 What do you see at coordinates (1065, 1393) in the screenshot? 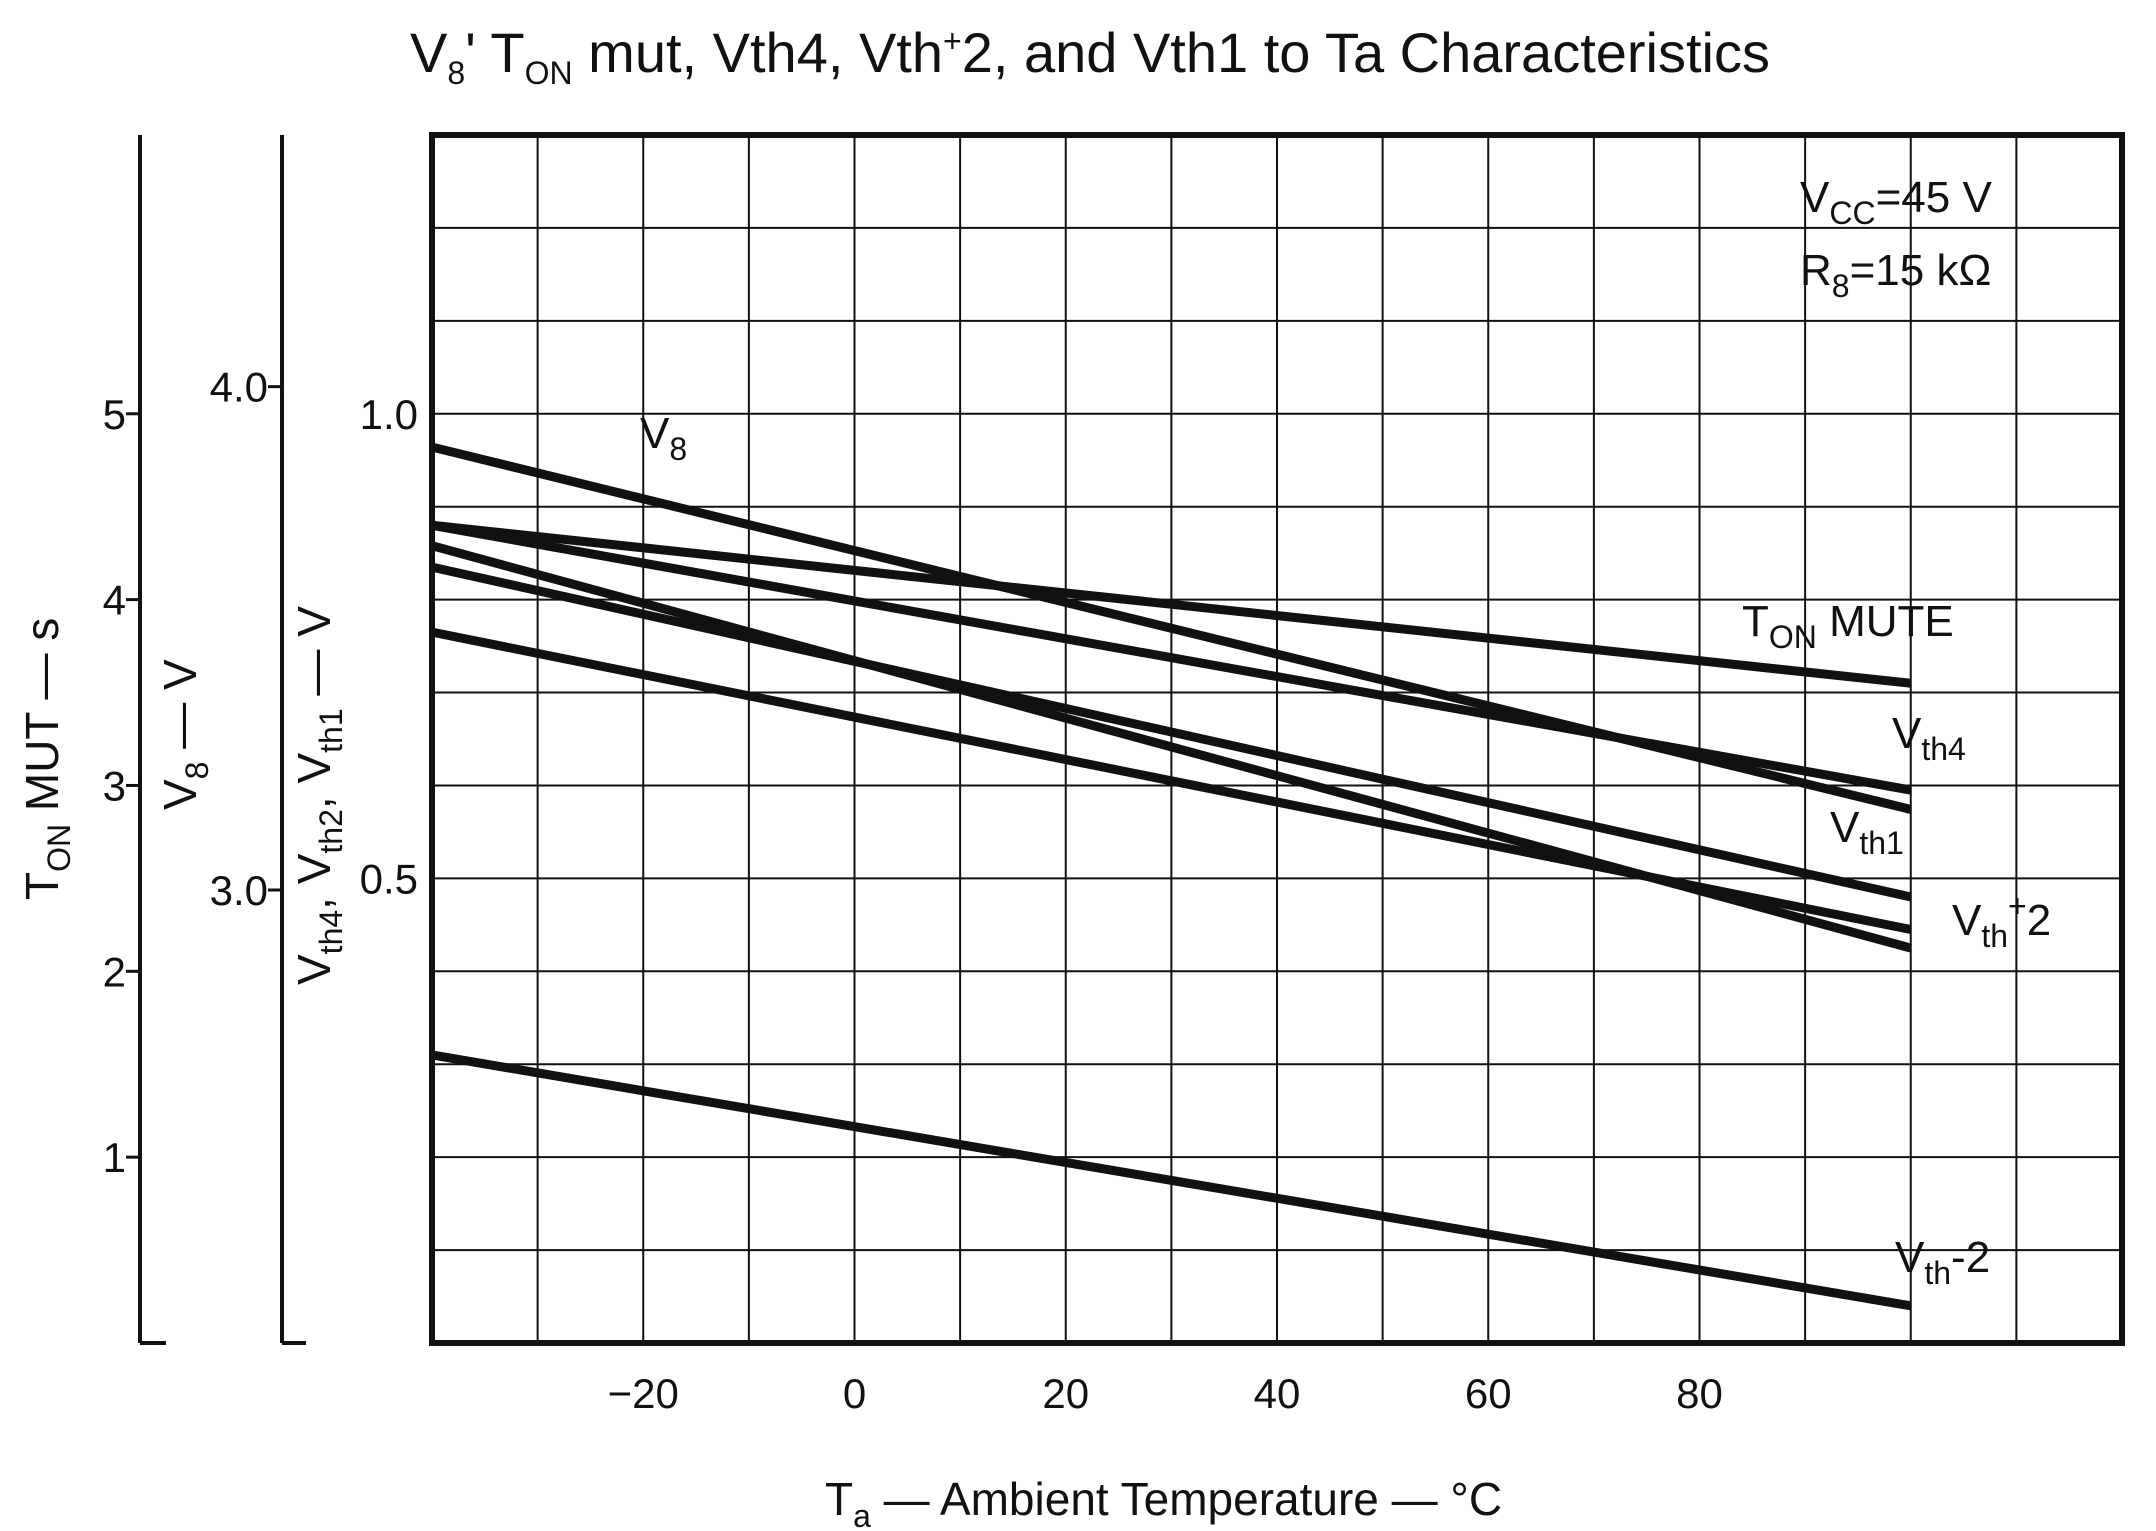
I see `x-tick-label: 20` at bounding box center [1065, 1393].